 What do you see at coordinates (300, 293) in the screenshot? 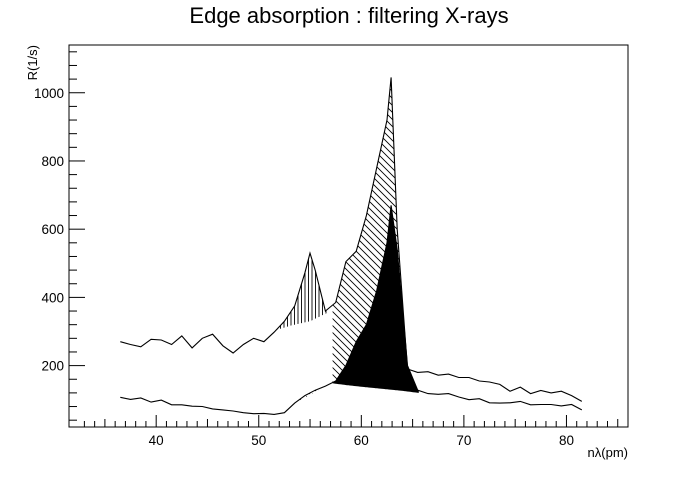
I see `peak-hatch-vertical` at bounding box center [300, 293].